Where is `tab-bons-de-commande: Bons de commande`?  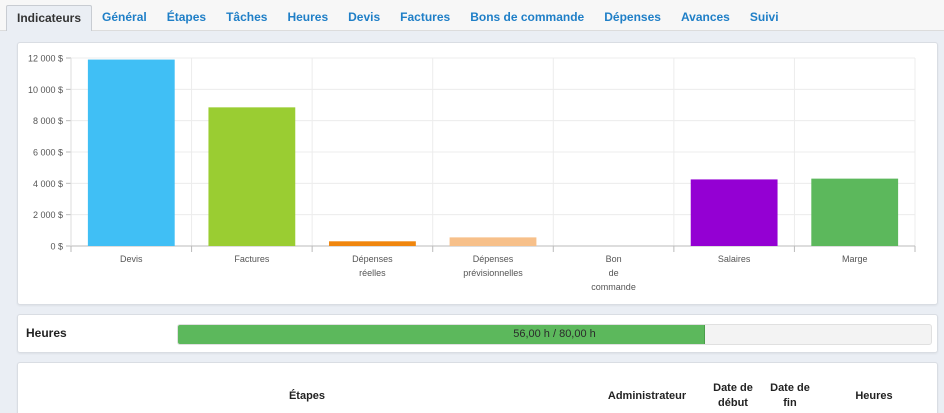
tab-bons-de-commande: Bons de commande is located at coordinates (527, 17).